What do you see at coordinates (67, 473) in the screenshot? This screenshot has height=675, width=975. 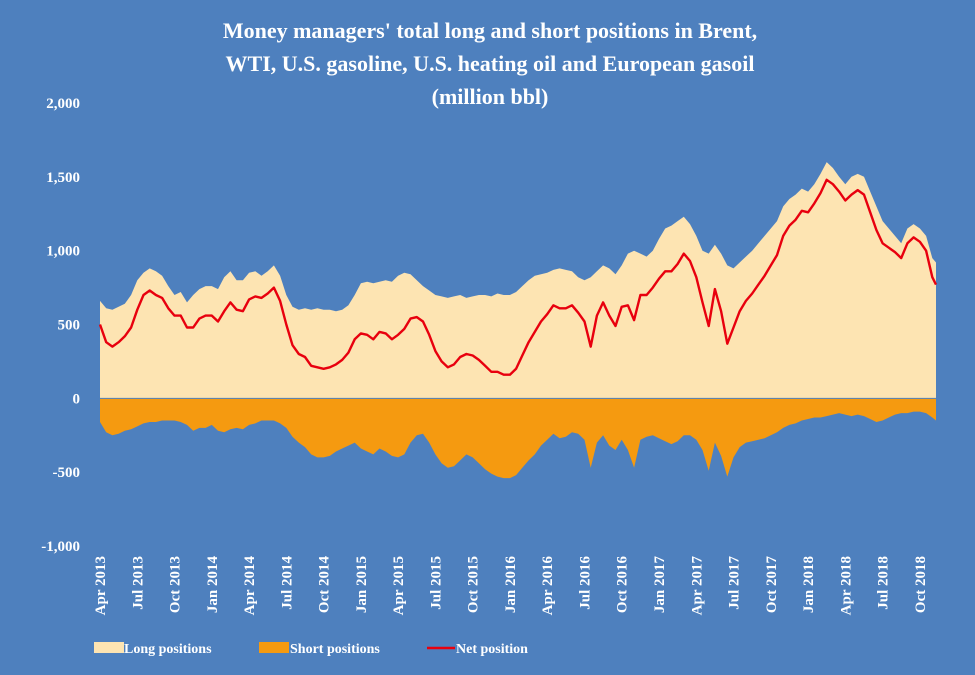 I see `y-tick-label: -500` at bounding box center [67, 473].